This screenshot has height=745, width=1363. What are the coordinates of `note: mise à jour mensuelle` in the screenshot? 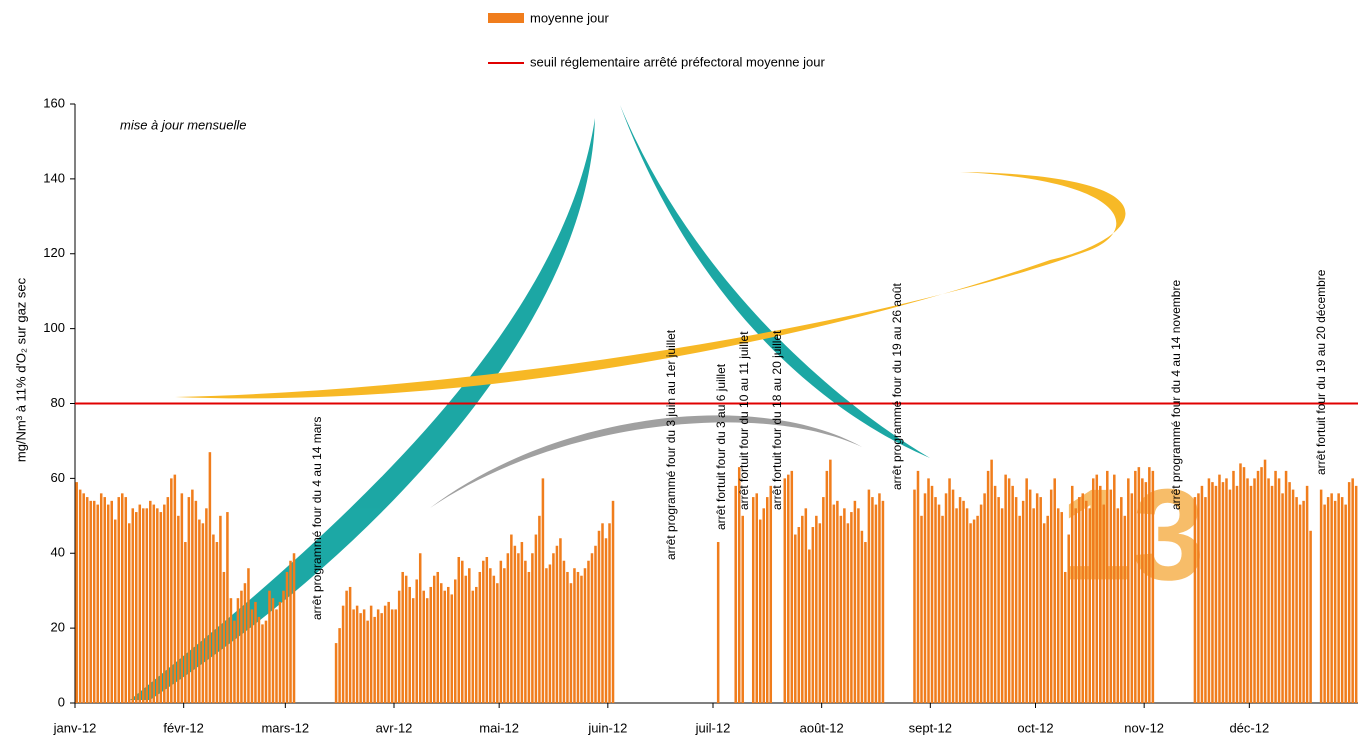 It's located at (183, 124).